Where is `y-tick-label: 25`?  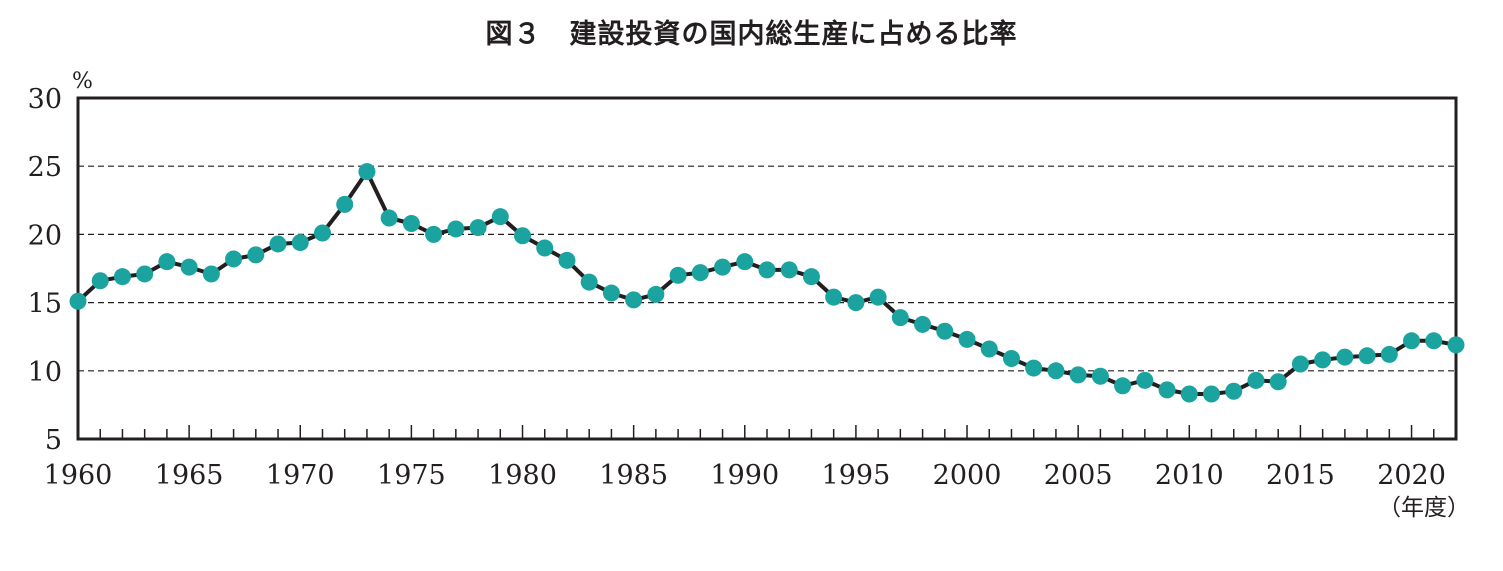
y-tick-label: 25 is located at coordinates (45, 167).